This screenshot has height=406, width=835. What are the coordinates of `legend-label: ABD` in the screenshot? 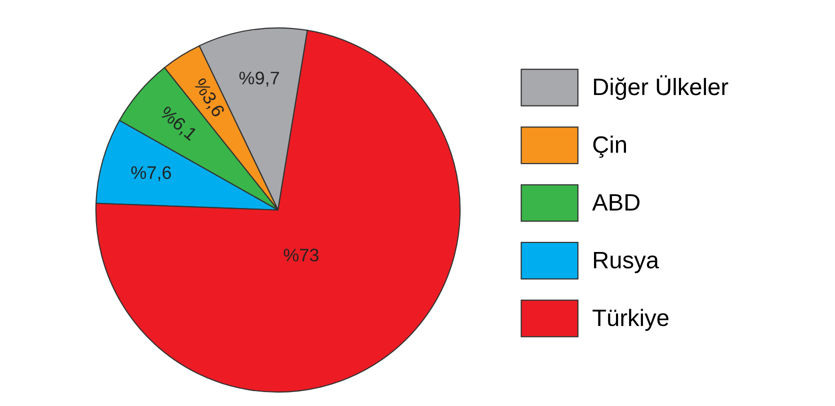 It's located at (616, 202).